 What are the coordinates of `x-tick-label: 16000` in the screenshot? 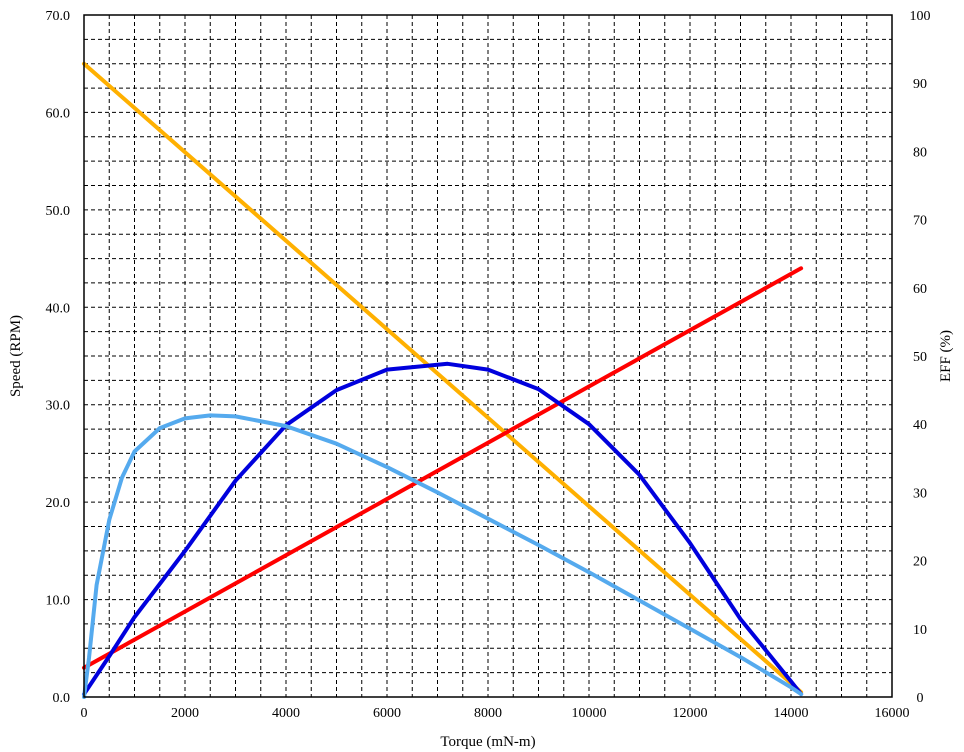 It's located at (892, 713).